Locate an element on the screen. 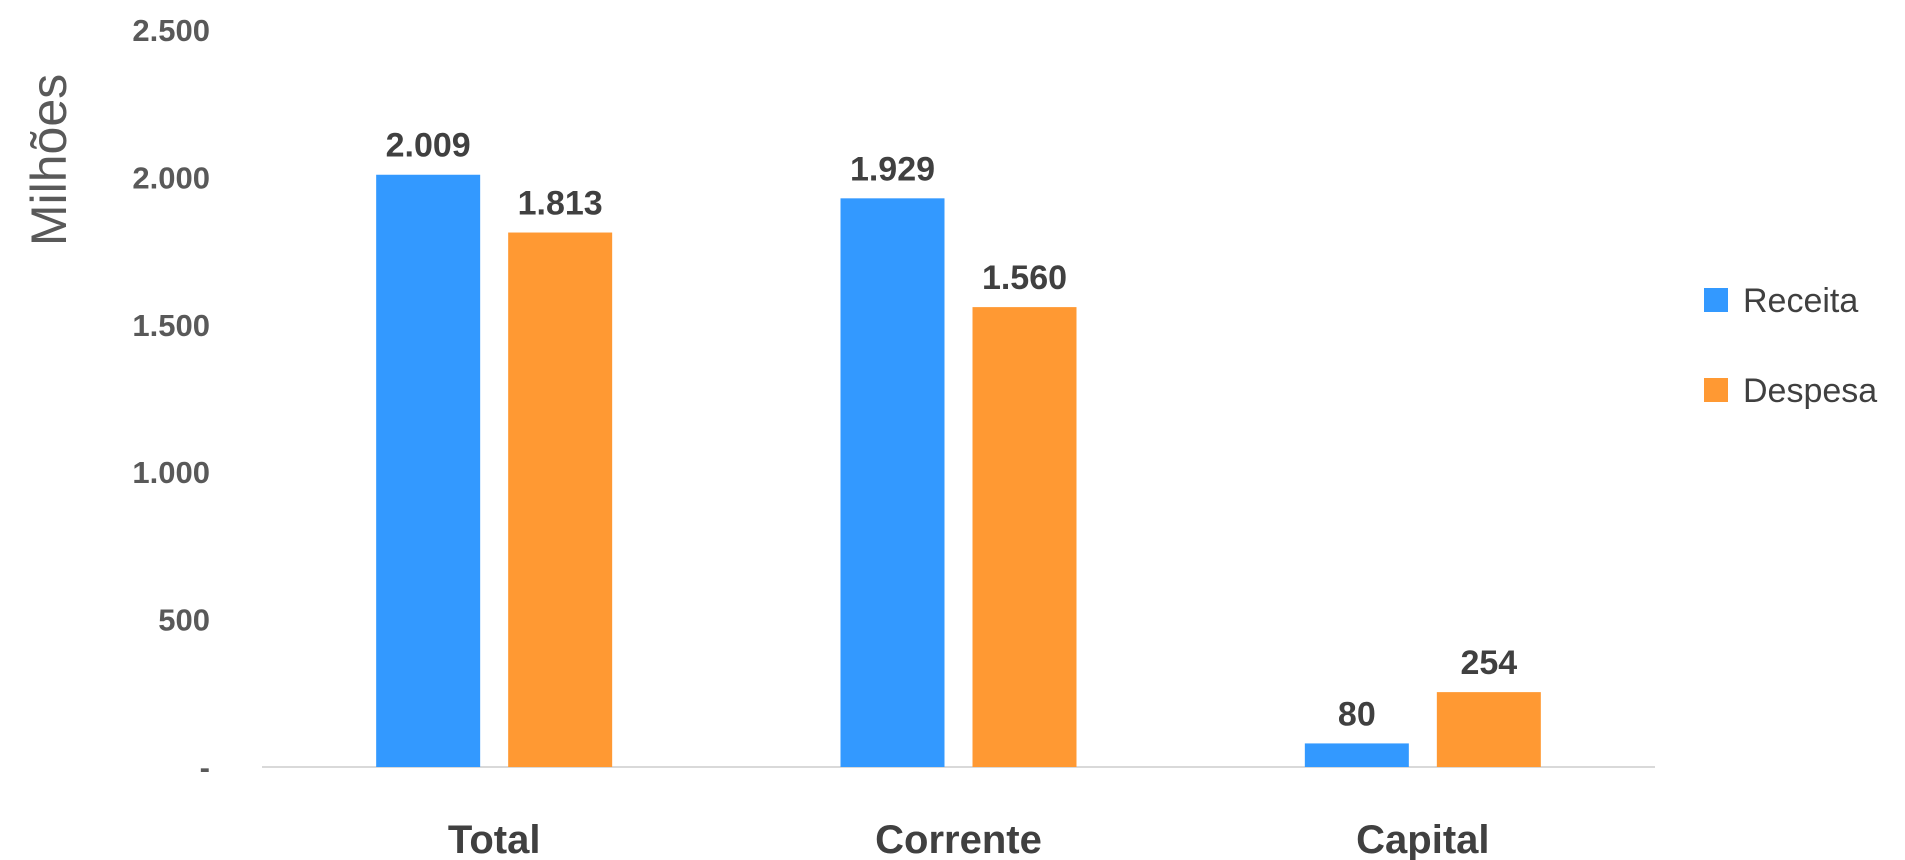  x-category-label: Capital is located at coordinates (1422, 839).